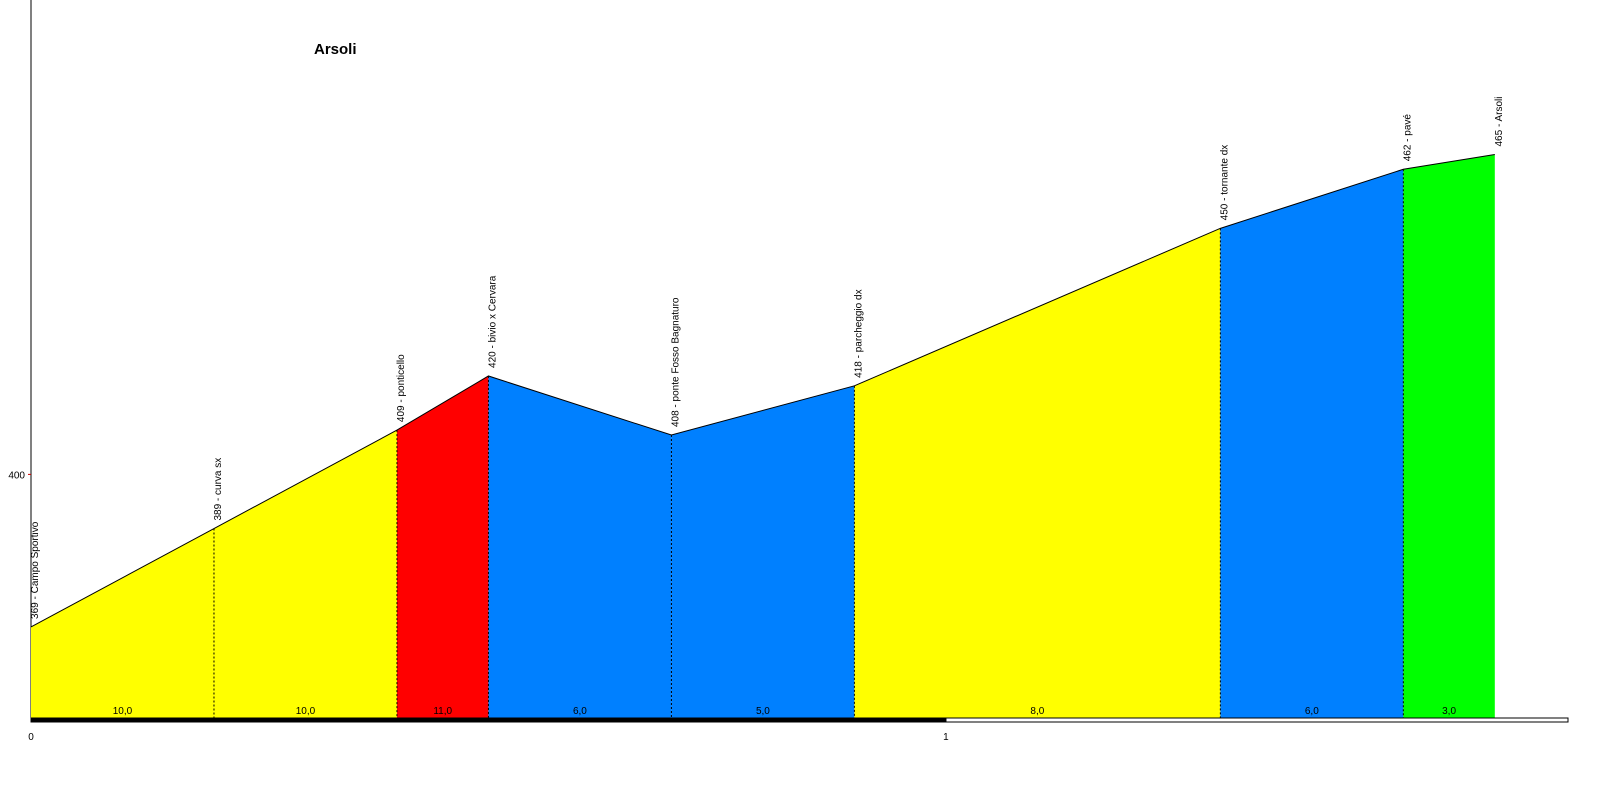  What do you see at coordinates (35, 570) in the screenshot?
I see `point-label: 369 - Campo Sportivo` at bounding box center [35, 570].